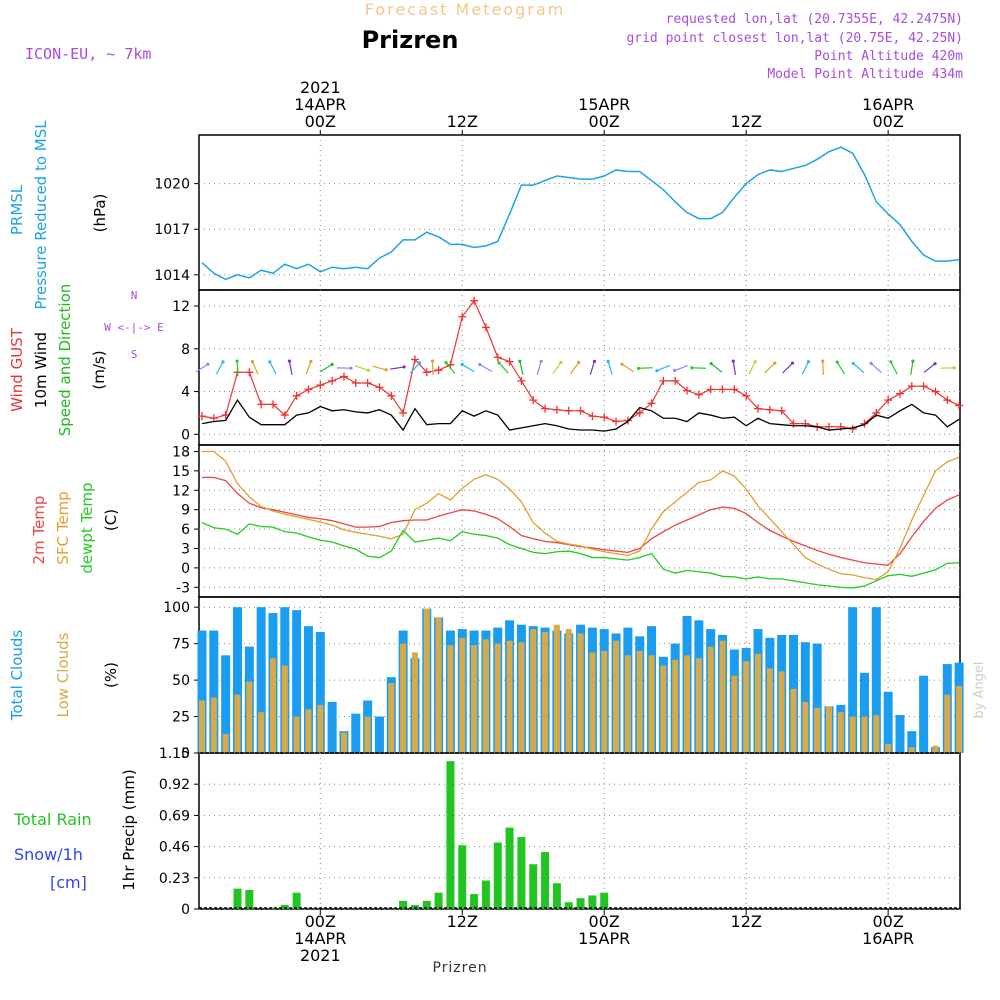 The image size is (1000, 1000). What do you see at coordinates (181, 472) in the screenshot?
I see `temp-tick-label: 15` at bounding box center [181, 472].